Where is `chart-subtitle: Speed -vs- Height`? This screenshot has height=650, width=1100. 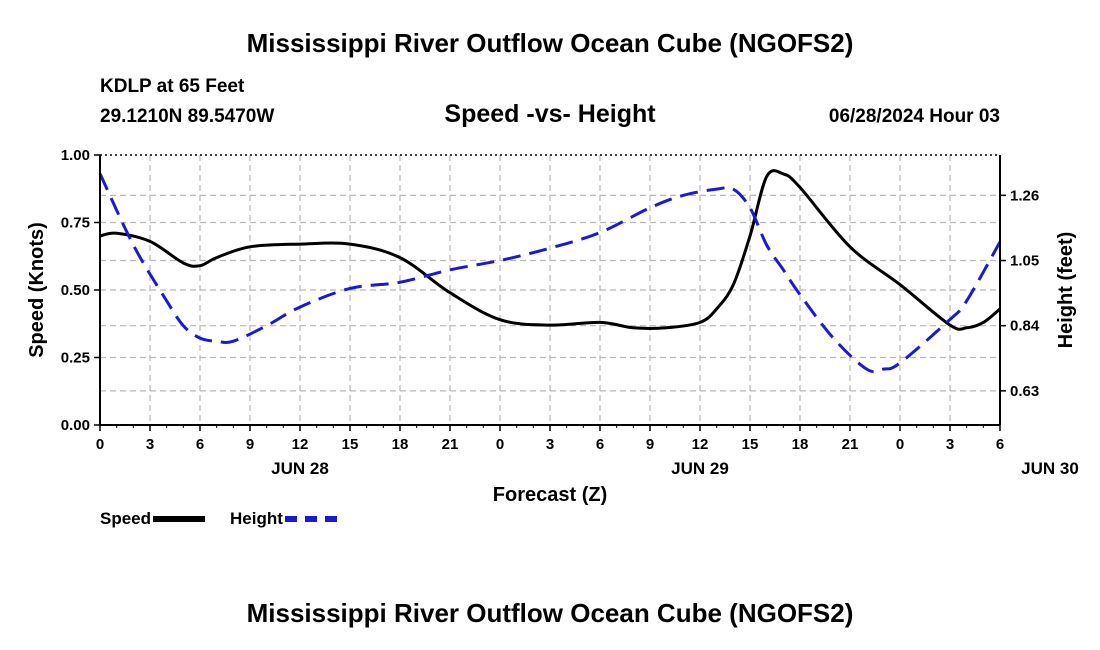
chart-subtitle: Speed -vs- Height is located at coordinates (550, 114).